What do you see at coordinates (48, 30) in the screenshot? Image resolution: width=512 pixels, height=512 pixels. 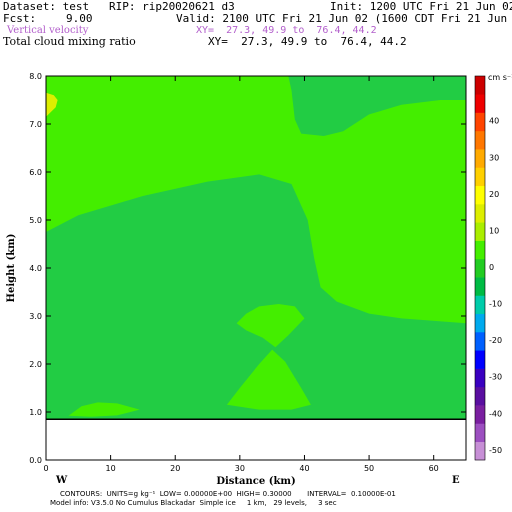 I see `field1-name: Vertical velocity` at bounding box center [48, 30].